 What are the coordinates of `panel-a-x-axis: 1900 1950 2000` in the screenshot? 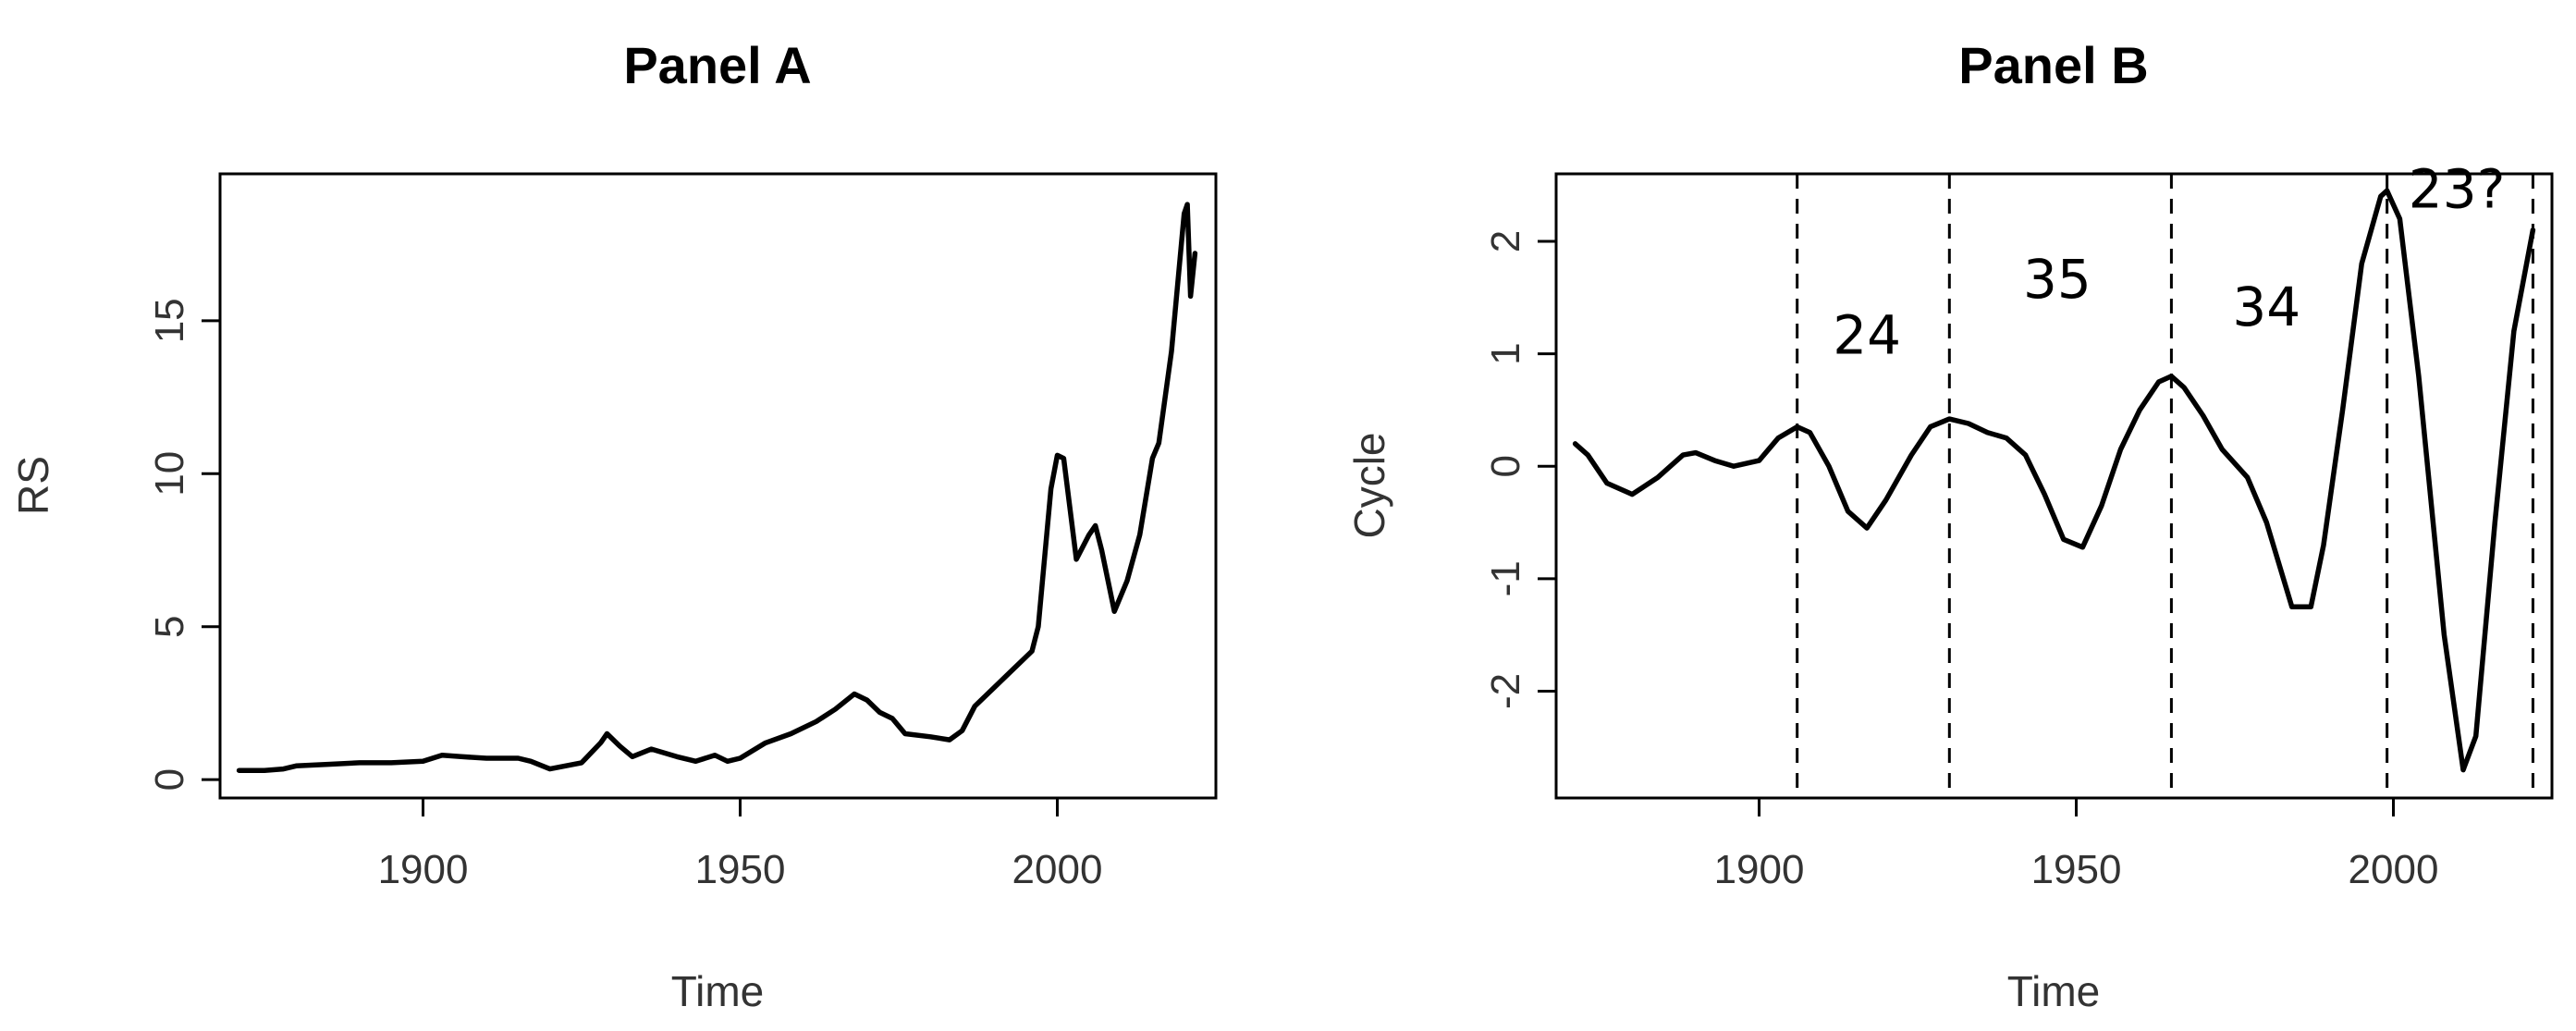 It's located at (740, 844).